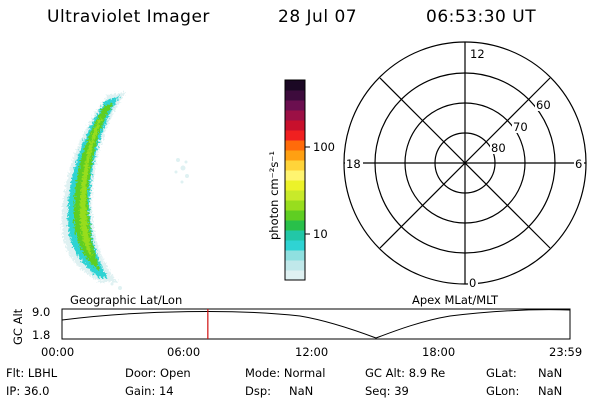 Image resolution: width=600 pixels, height=400 pixels. I want to click on mlt-label-6: 6, so click(578, 164).